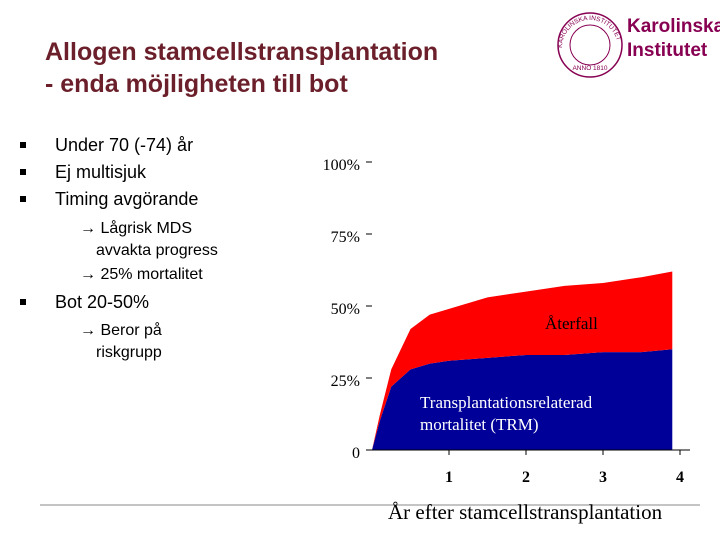 The height and width of the screenshot is (540, 720). What do you see at coordinates (673, 26) in the screenshot?
I see `logo-name: Karolinska` at bounding box center [673, 26].